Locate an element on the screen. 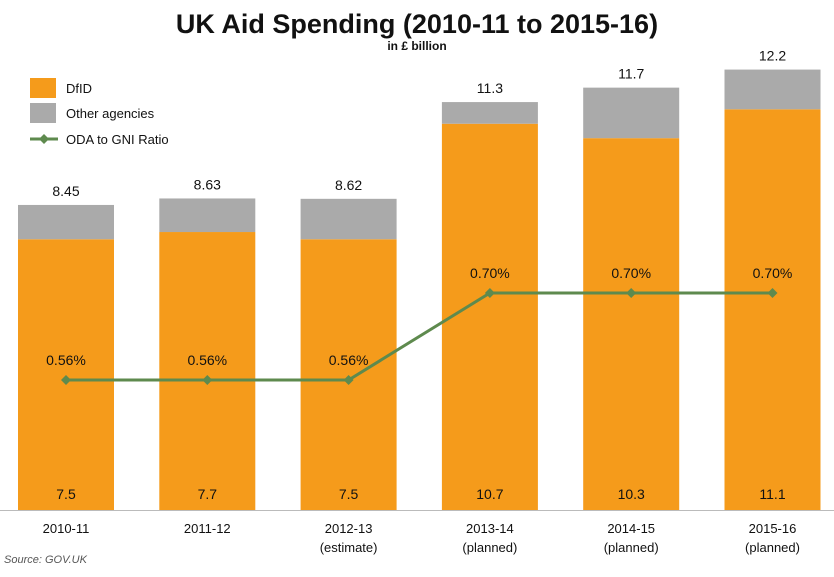  total-label: 11.7 is located at coordinates (631, 74).